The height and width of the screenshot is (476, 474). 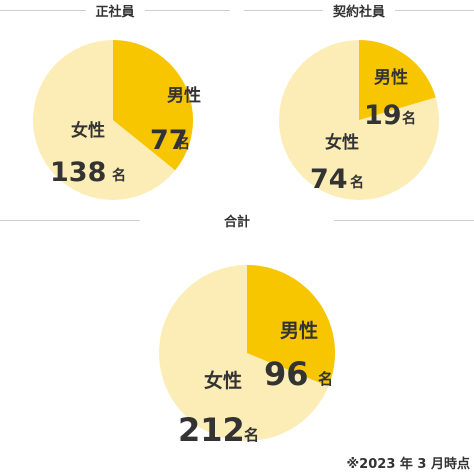 What do you see at coordinates (299, 330) in the screenshot?
I see `pie-label-male-total: 男性` at bounding box center [299, 330].